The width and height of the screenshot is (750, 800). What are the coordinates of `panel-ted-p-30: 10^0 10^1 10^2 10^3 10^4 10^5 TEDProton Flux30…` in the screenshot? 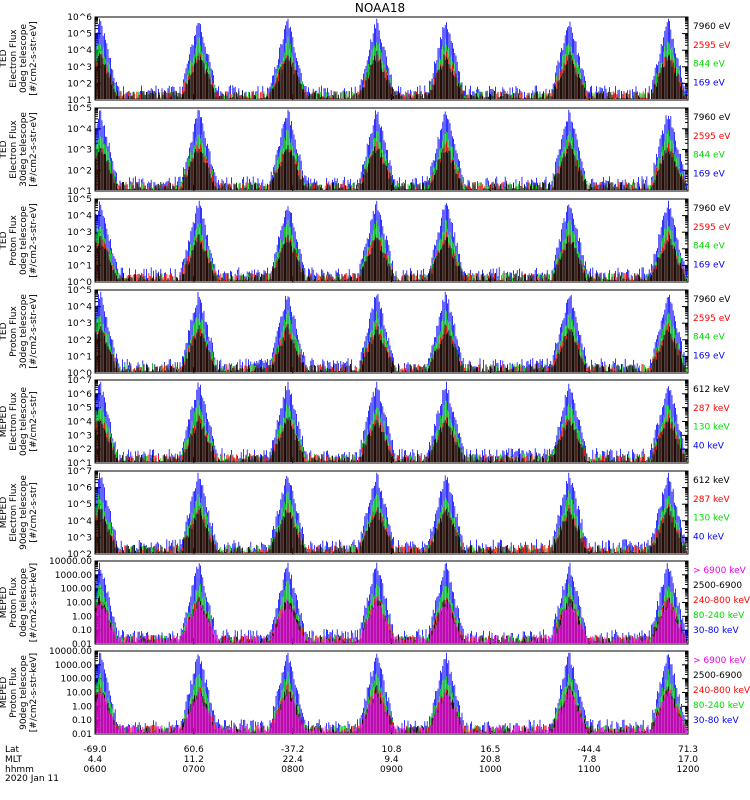 It's located at (365, 332).